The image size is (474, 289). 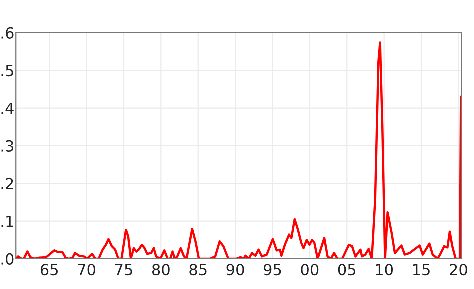 What do you see at coordinates (8, 184) in the screenshot?
I see `y-tick-label: .2` at bounding box center [8, 184].